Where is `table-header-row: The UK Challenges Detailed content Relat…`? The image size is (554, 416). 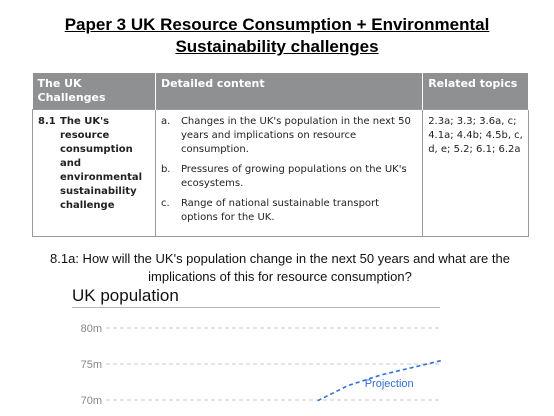 table-header-row: The UK Challenges Detailed content Relat… is located at coordinates (280, 91).